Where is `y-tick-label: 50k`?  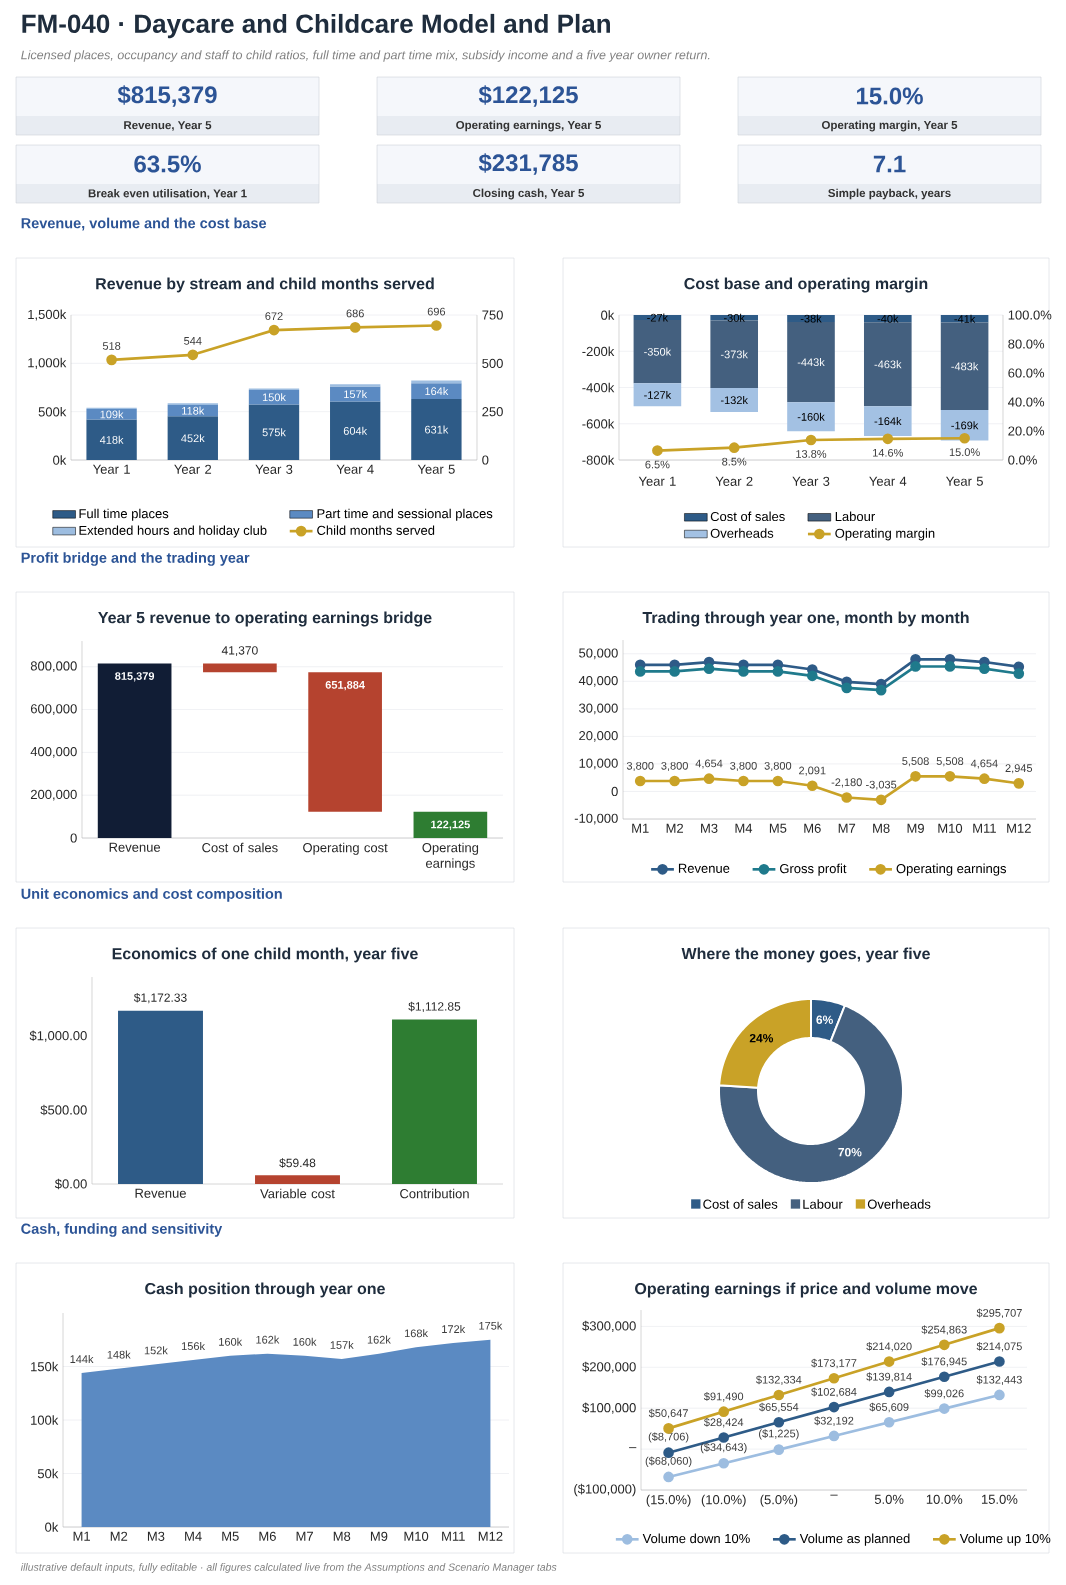
y-tick-label: 50k is located at coordinates (48, 1473).